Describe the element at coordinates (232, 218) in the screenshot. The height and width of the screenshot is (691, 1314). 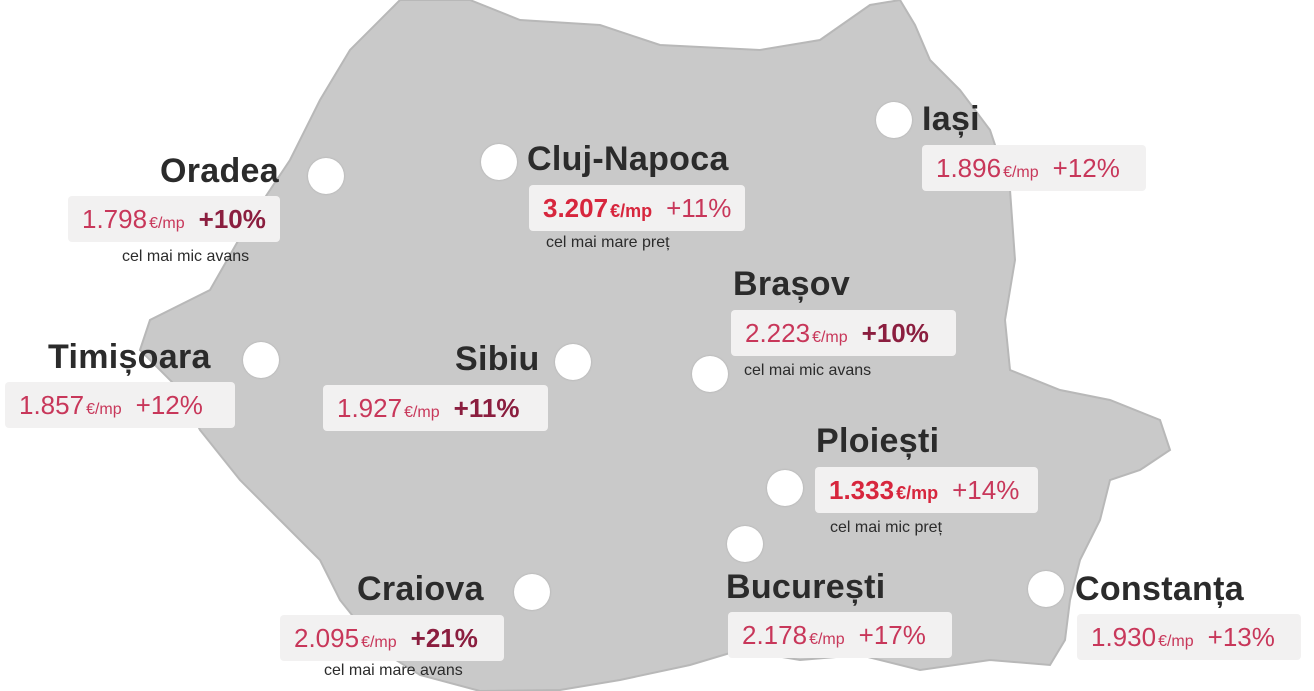
I see `change-oradea: +10%` at that location.